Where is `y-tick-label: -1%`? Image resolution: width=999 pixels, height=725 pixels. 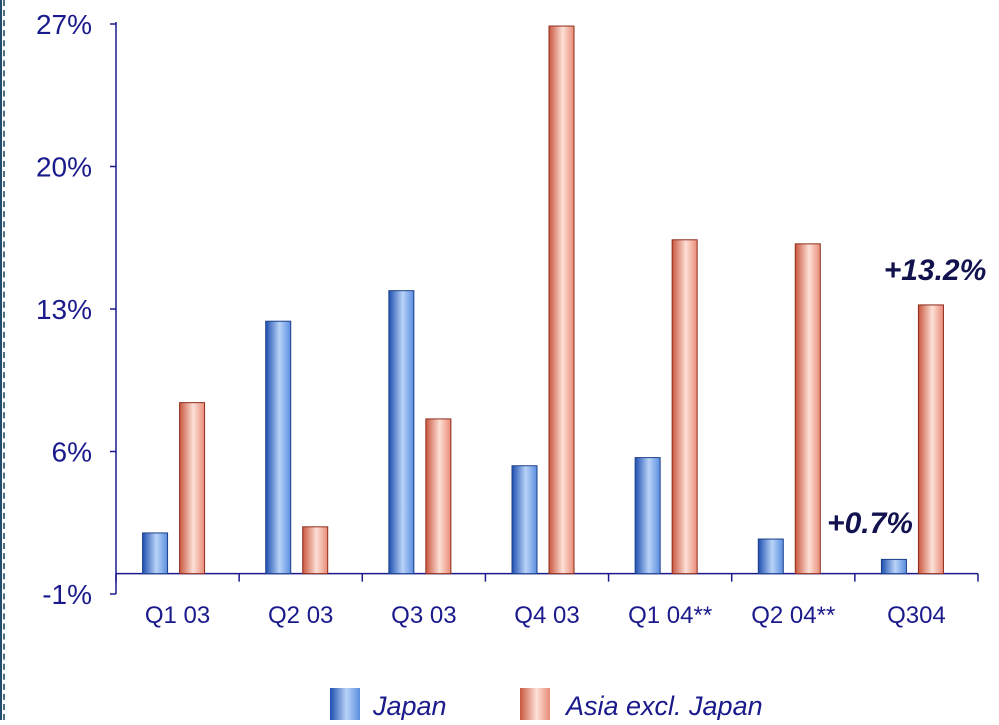 y-tick-label: -1% is located at coordinates (67, 594).